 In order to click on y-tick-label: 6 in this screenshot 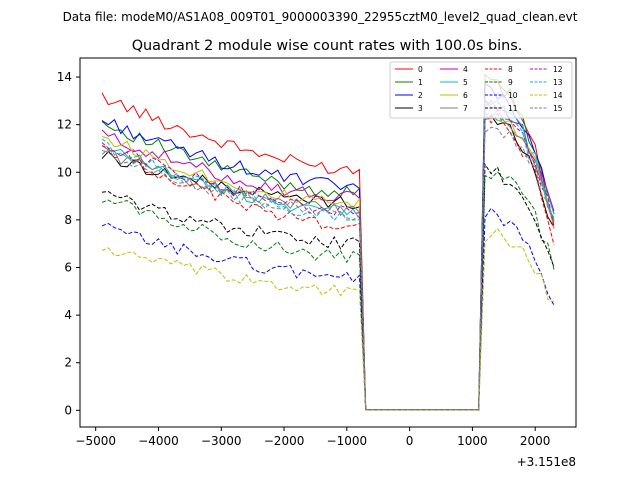, I will do `click(68, 267)`.